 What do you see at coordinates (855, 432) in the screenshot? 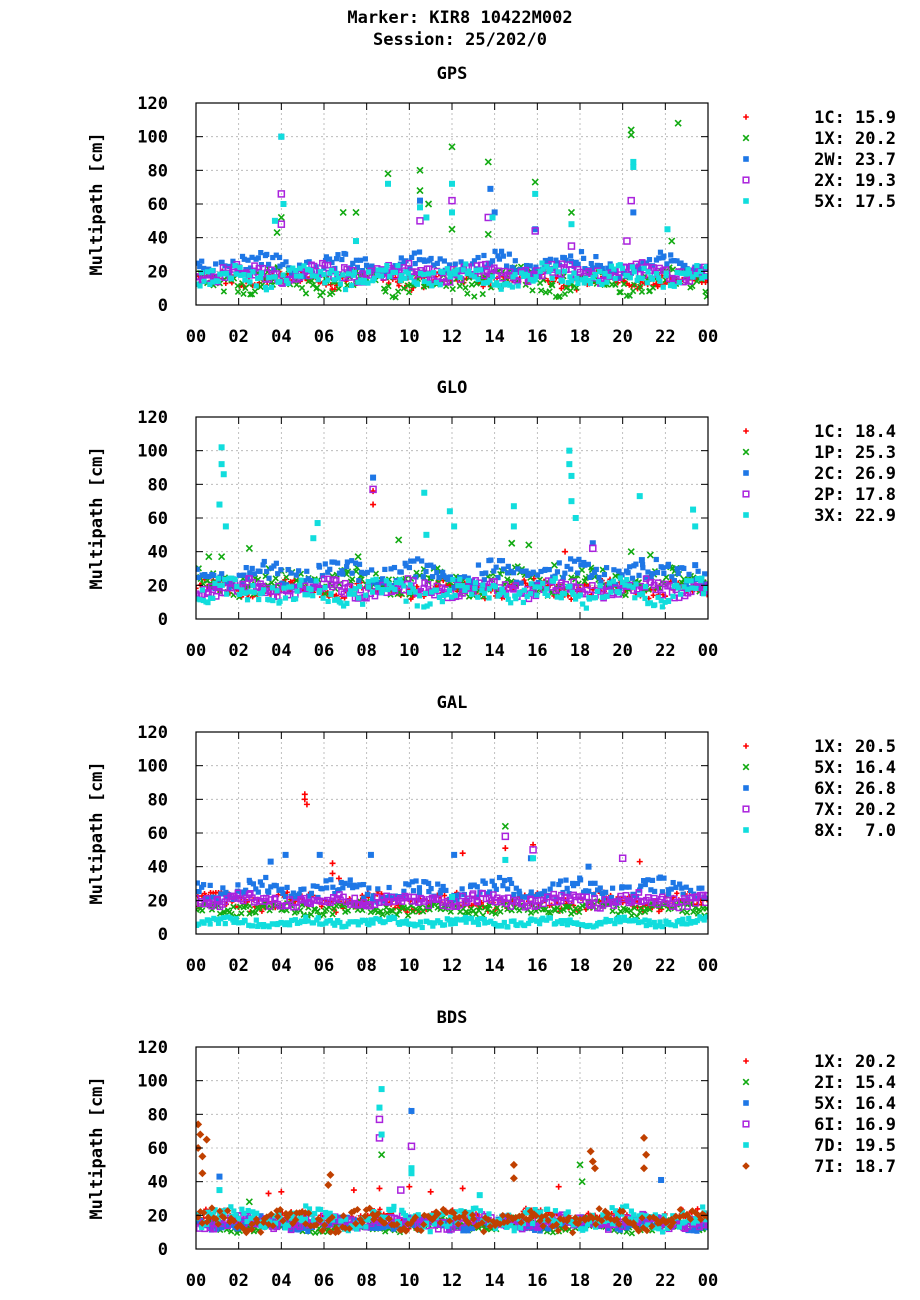
I see `legend-label: 1C: 18.4` at bounding box center [855, 432].